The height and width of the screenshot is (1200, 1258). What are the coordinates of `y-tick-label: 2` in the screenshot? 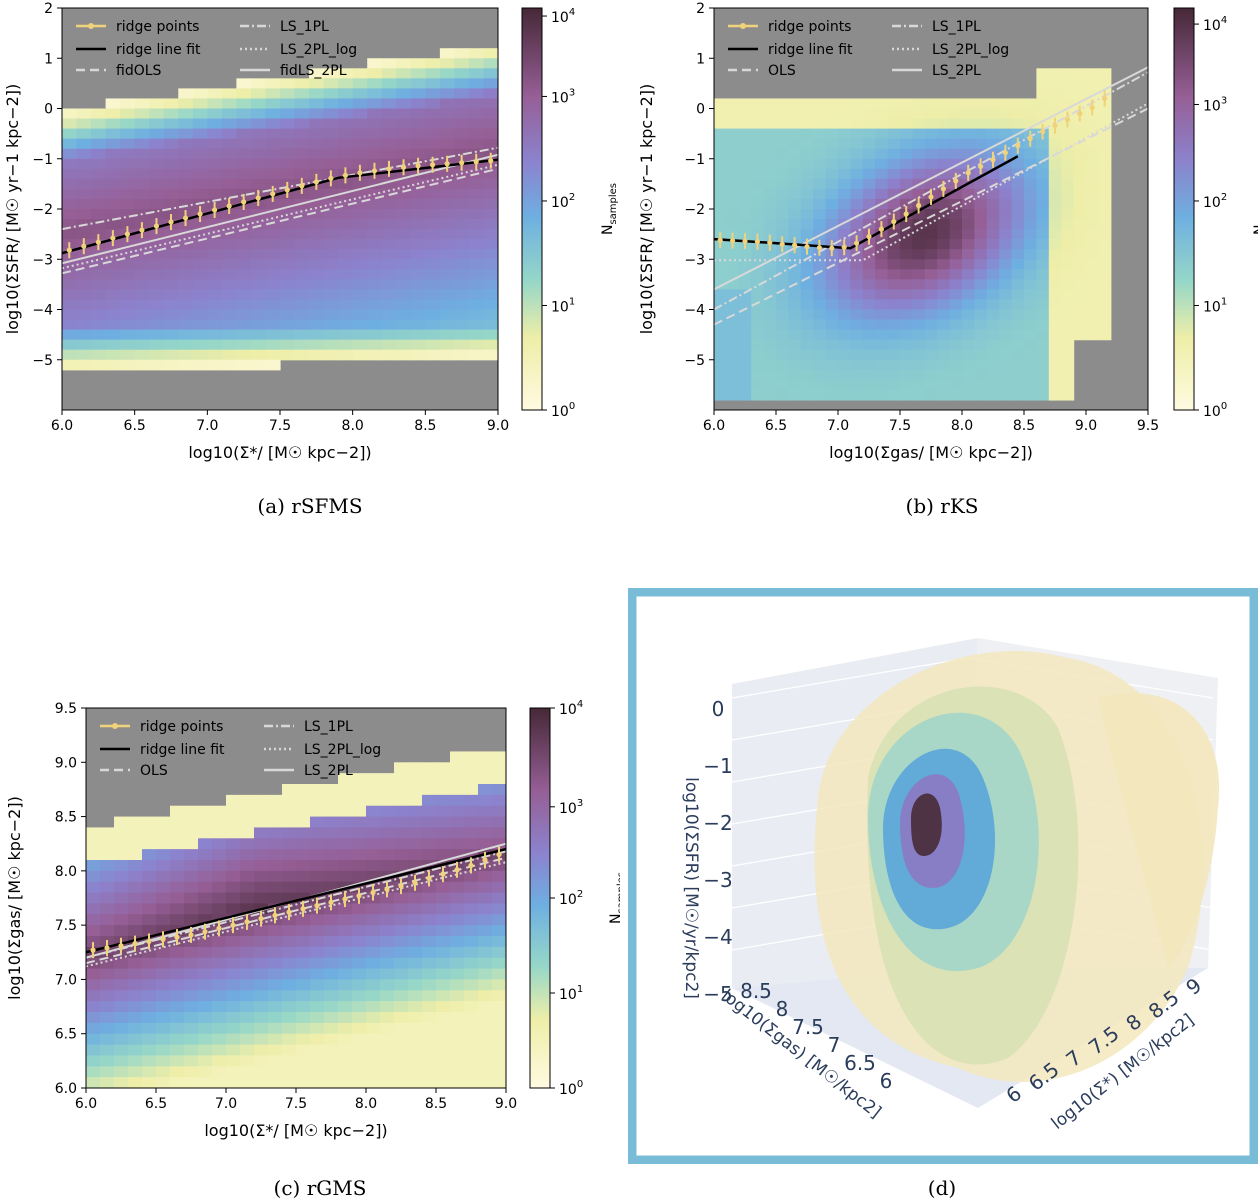 It's located at (700, 9).